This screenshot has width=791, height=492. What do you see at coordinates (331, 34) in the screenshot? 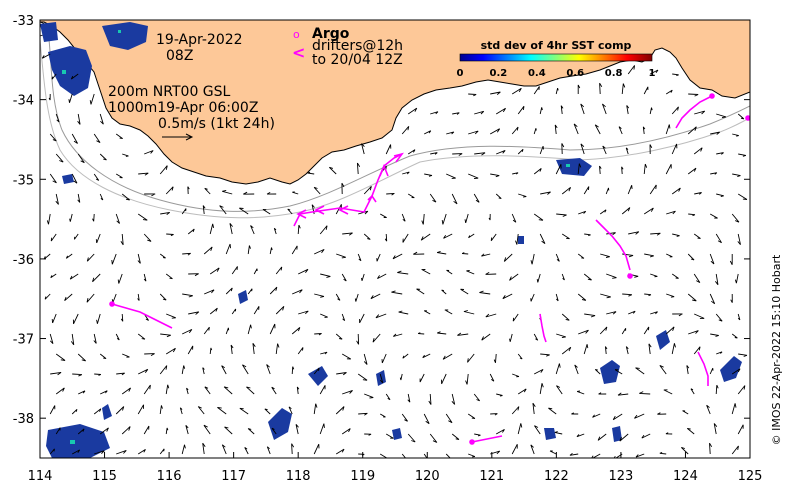
I see `argo-title: Argo` at bounding box center [331, 34].